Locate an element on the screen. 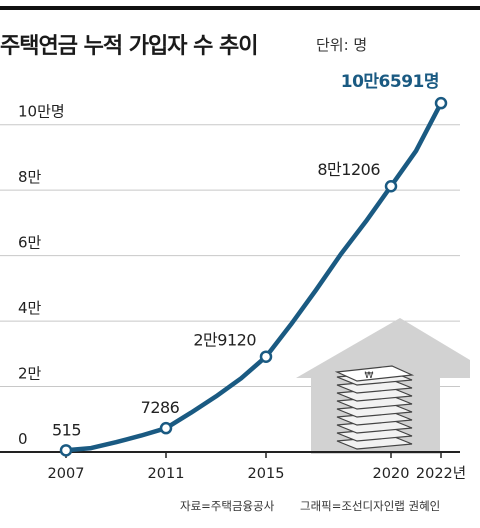  y-tick-label: 6만 is located at coordinates (30, 243).